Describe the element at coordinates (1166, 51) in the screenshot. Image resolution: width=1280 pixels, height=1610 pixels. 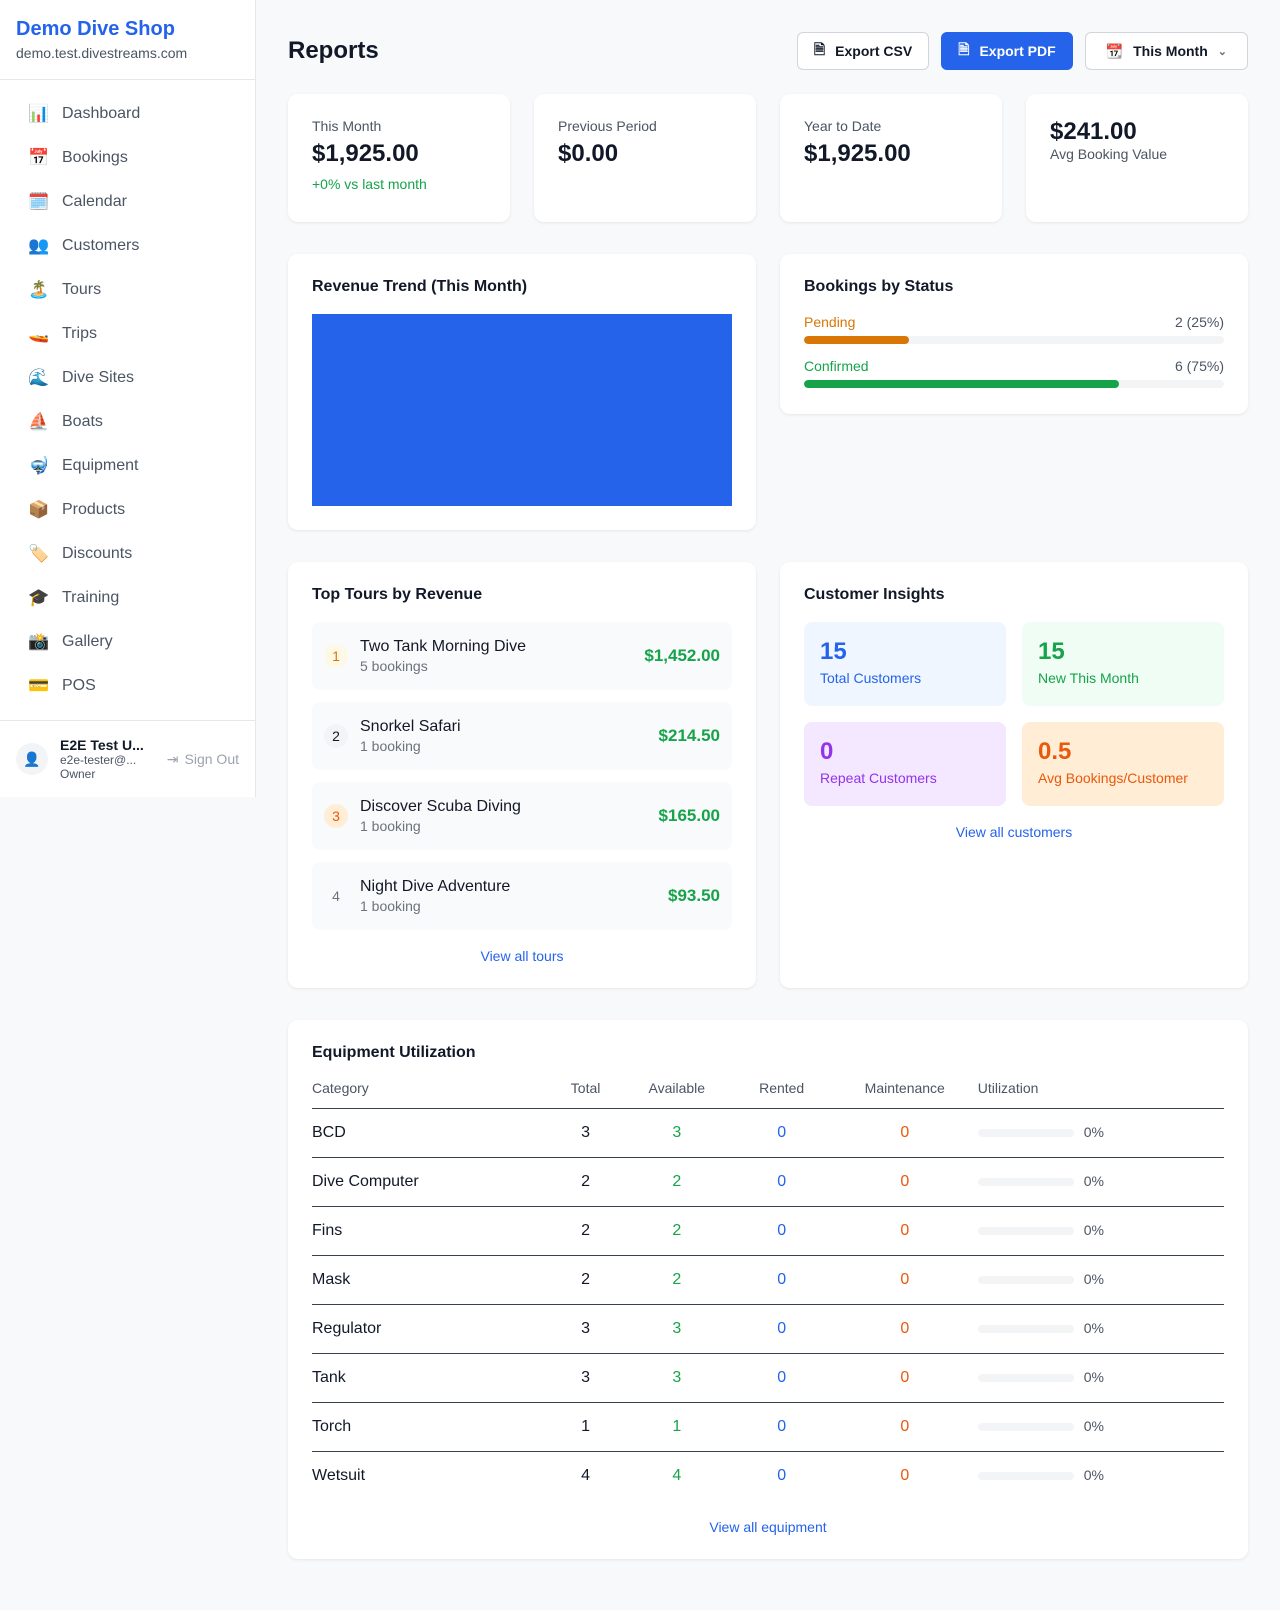
I see `period-select: 📆 This Month ⌄` at that location.